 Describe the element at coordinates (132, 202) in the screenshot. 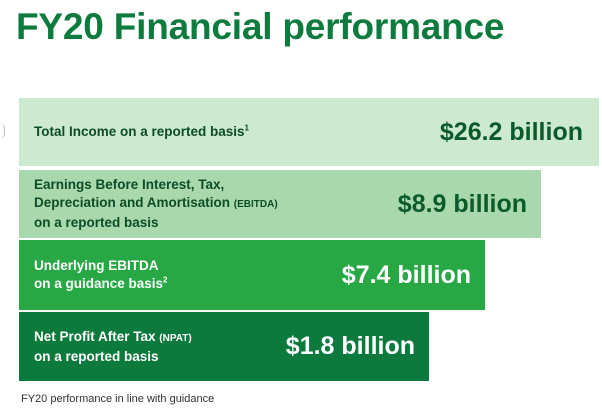

I see `metric-label-text: Depreciation and Amortisation` at that location.